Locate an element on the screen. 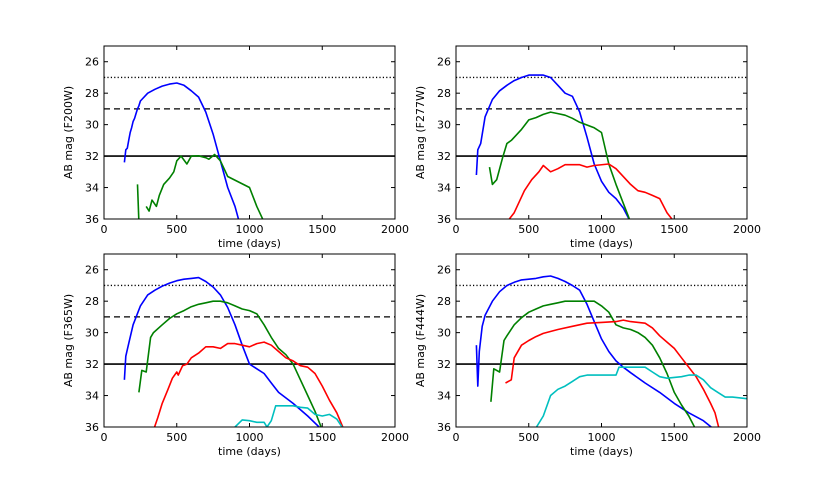 Image resolution: width=830 pixels, height=480 pixels. y-axis-label: AB mag (F444W) is located at coordinates (420, 340).